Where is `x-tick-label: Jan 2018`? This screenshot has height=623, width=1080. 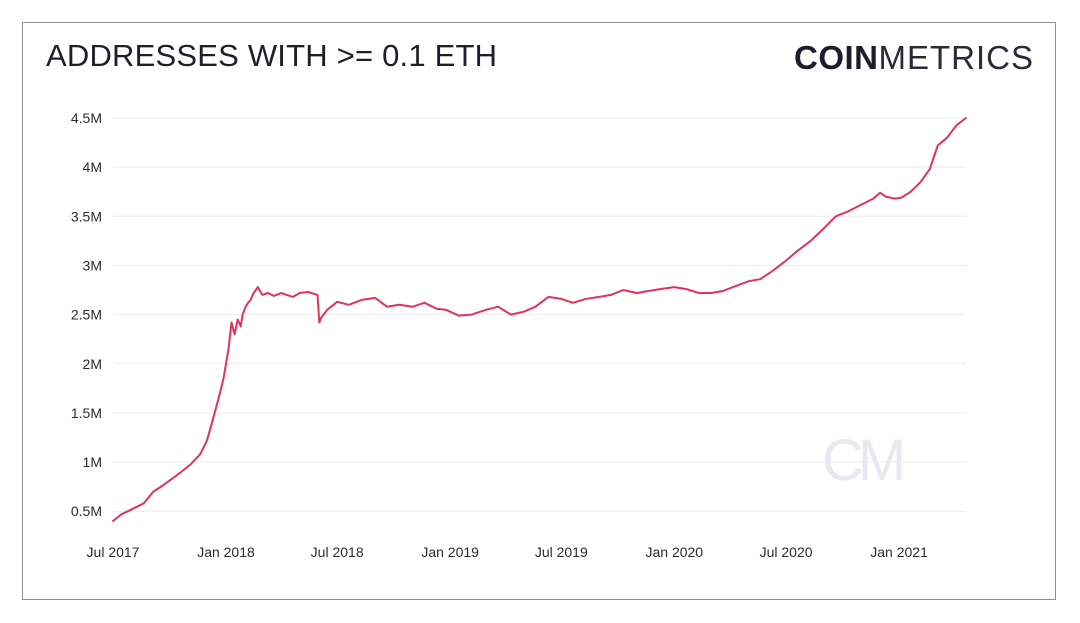 x-tick-label: Jan 2018 is located at coordinates (226, 552).